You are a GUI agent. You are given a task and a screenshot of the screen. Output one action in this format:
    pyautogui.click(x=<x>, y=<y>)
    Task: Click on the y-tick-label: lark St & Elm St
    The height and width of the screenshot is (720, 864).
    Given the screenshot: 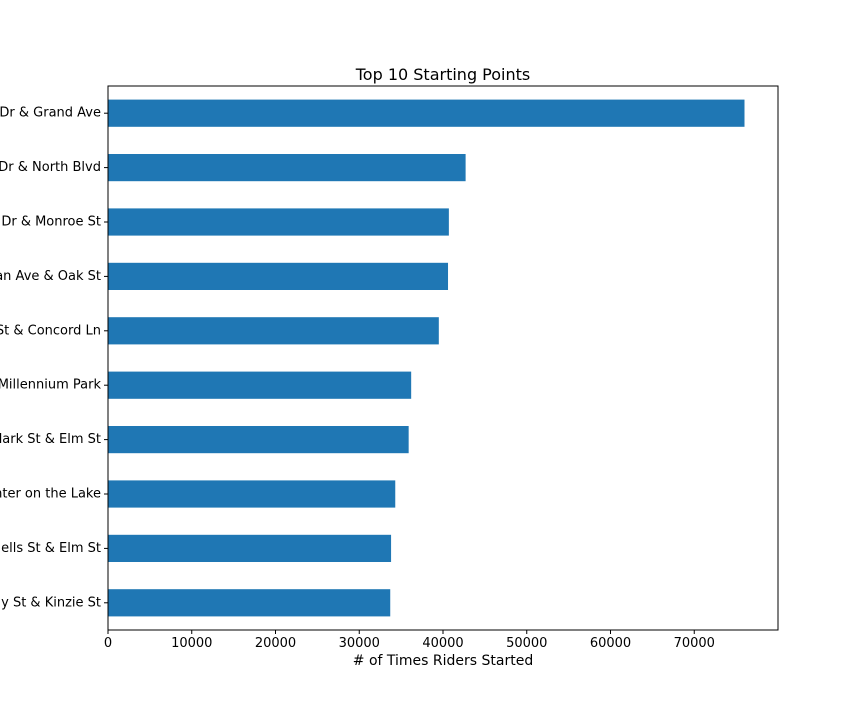 What is the action you would take?
    pyautogui.click(x=50, y=439)
    